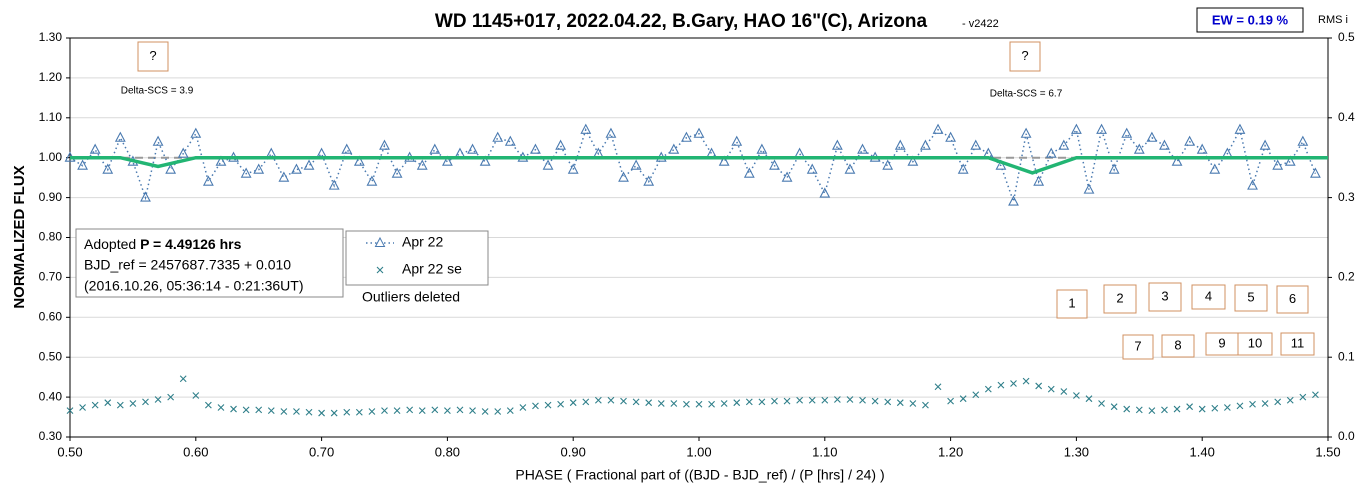 The width and height of the screenshot is (1371, 491). I want to click on info-line: Adopted P = 4.49126 hrs, so click(163, 244).